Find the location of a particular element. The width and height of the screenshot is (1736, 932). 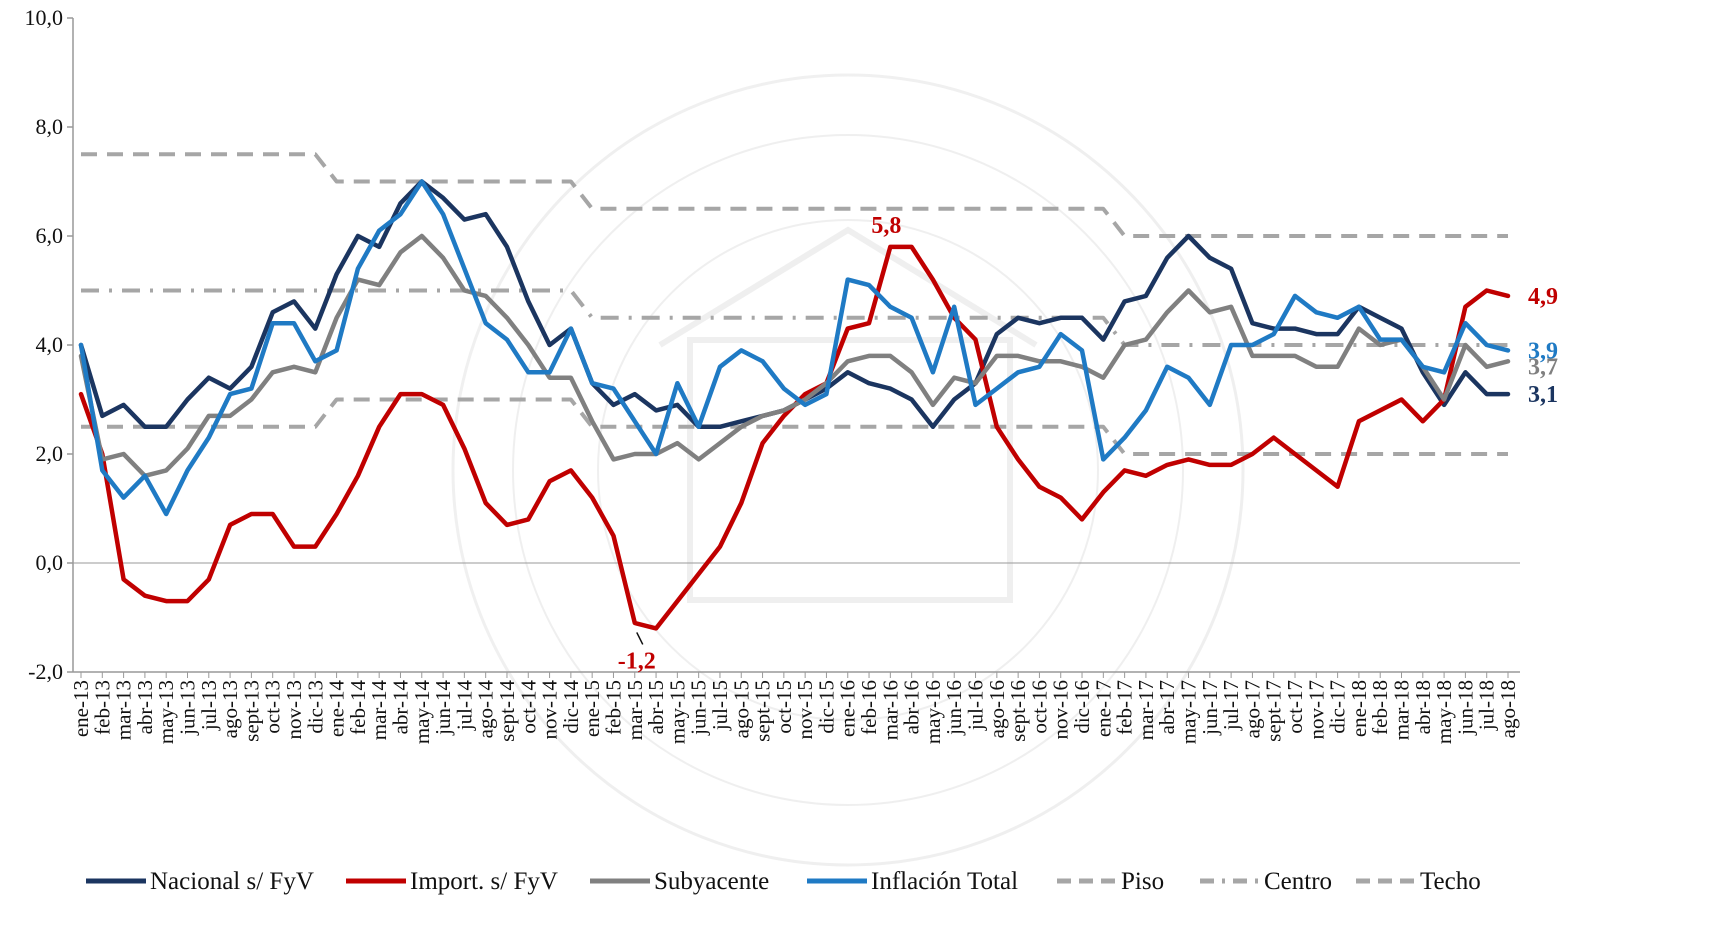

x-tick-label: nov-15 is located at coordinates (805, 710).